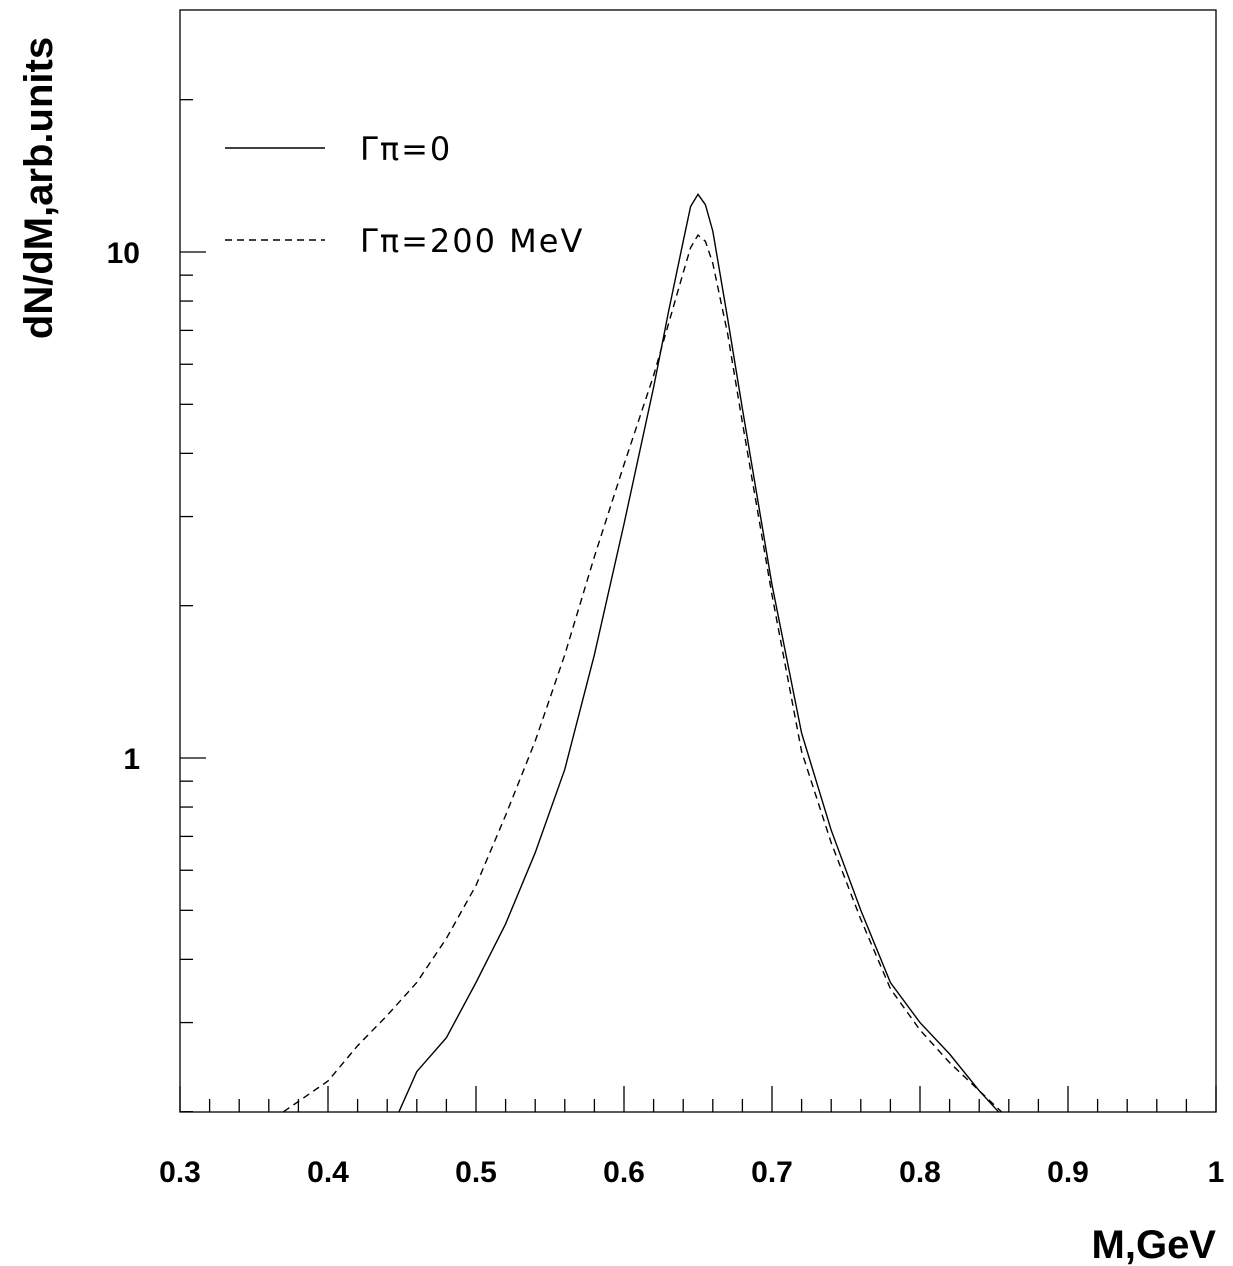 The image size is (1233, 1266). What do you see at coordinates (131, 759) in the screenshot?
I see `y-tick-label: 1` at bounding box center [131, 759].